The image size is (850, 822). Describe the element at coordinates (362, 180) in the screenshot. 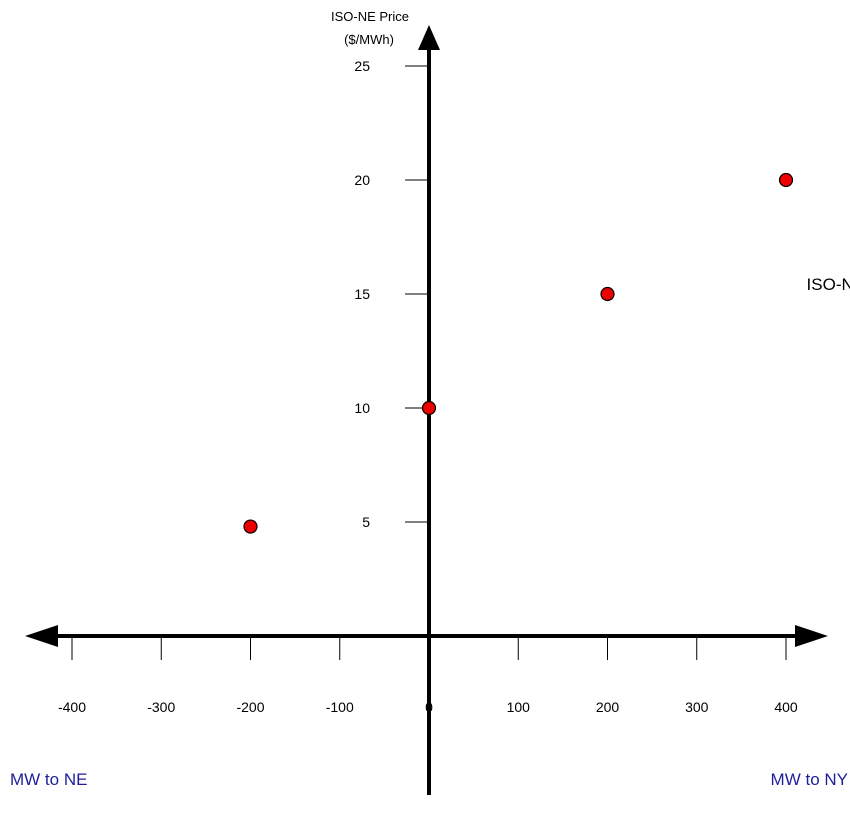

I see `y-tick-label: 20` at that location.